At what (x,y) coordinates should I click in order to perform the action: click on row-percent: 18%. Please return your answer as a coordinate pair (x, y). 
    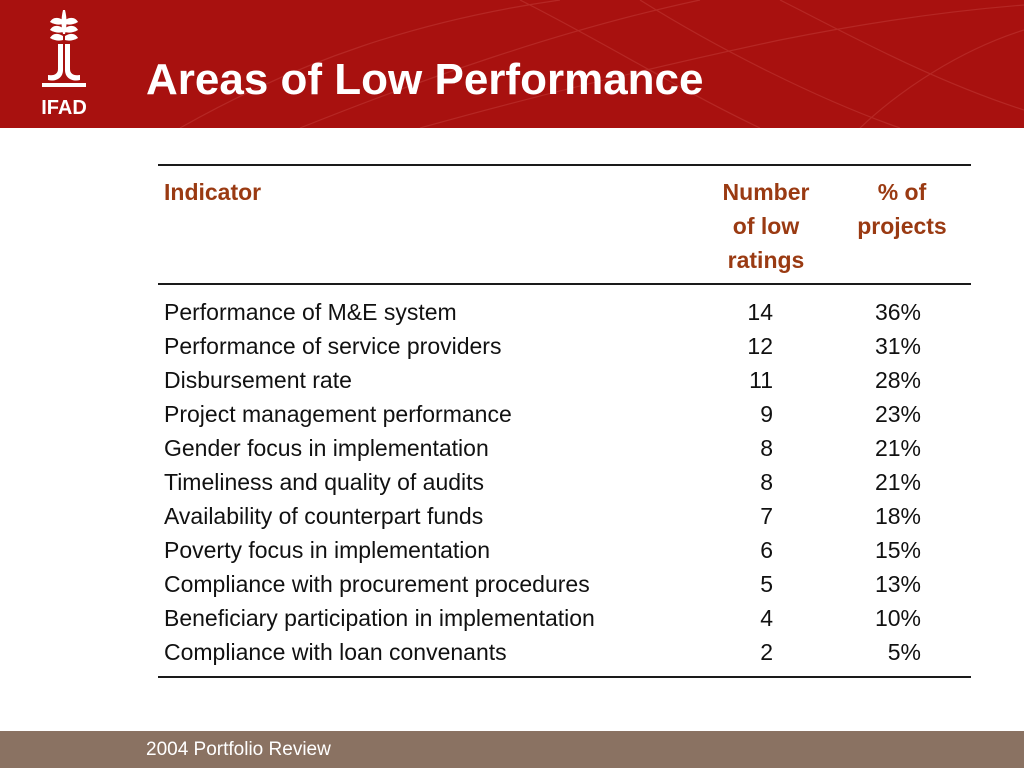
    Looking at the image, I should click on (897, 516).